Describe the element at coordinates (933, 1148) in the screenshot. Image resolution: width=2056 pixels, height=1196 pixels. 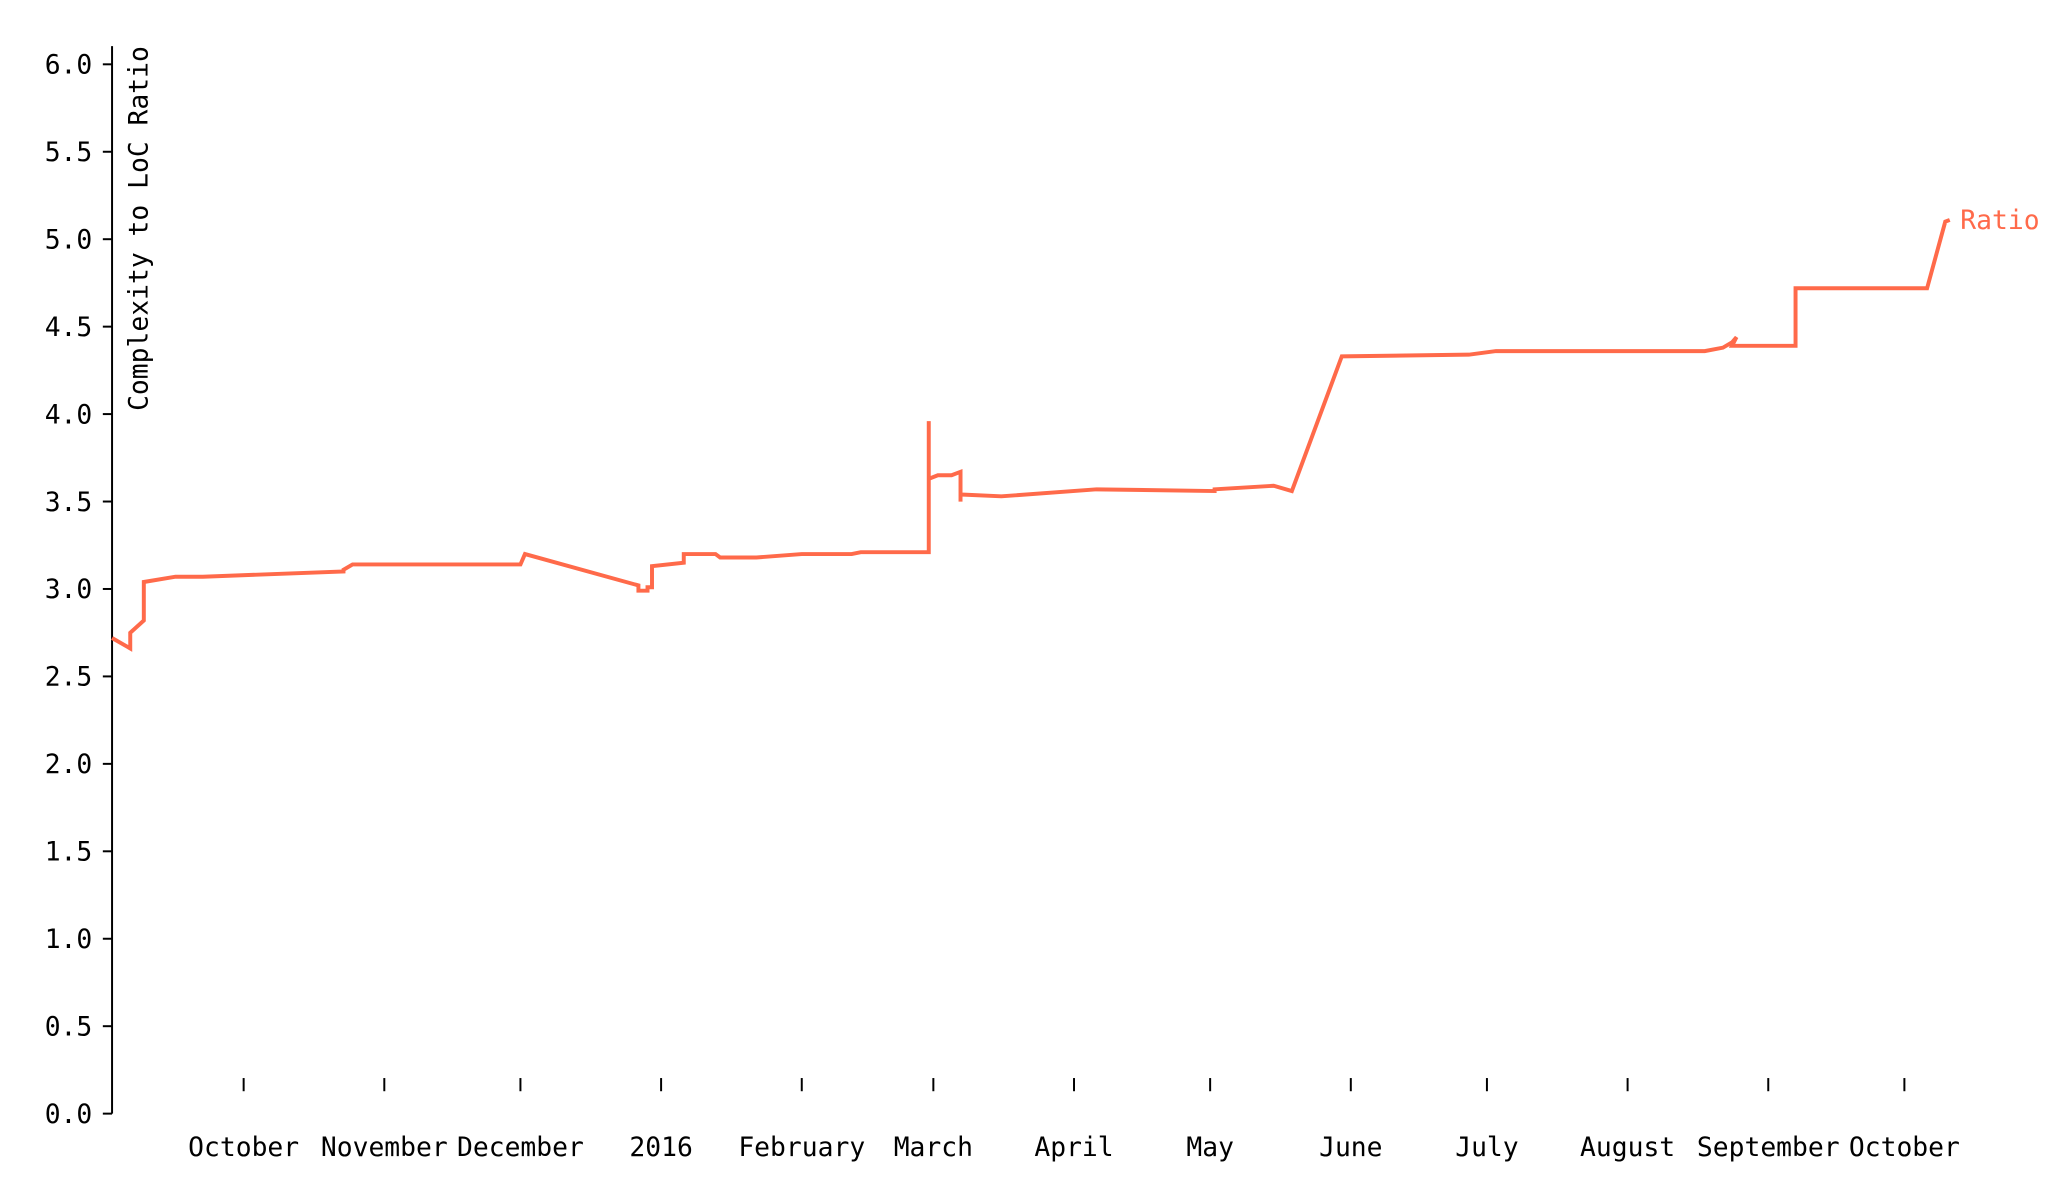
I see `x-tick-label: March` at that location.